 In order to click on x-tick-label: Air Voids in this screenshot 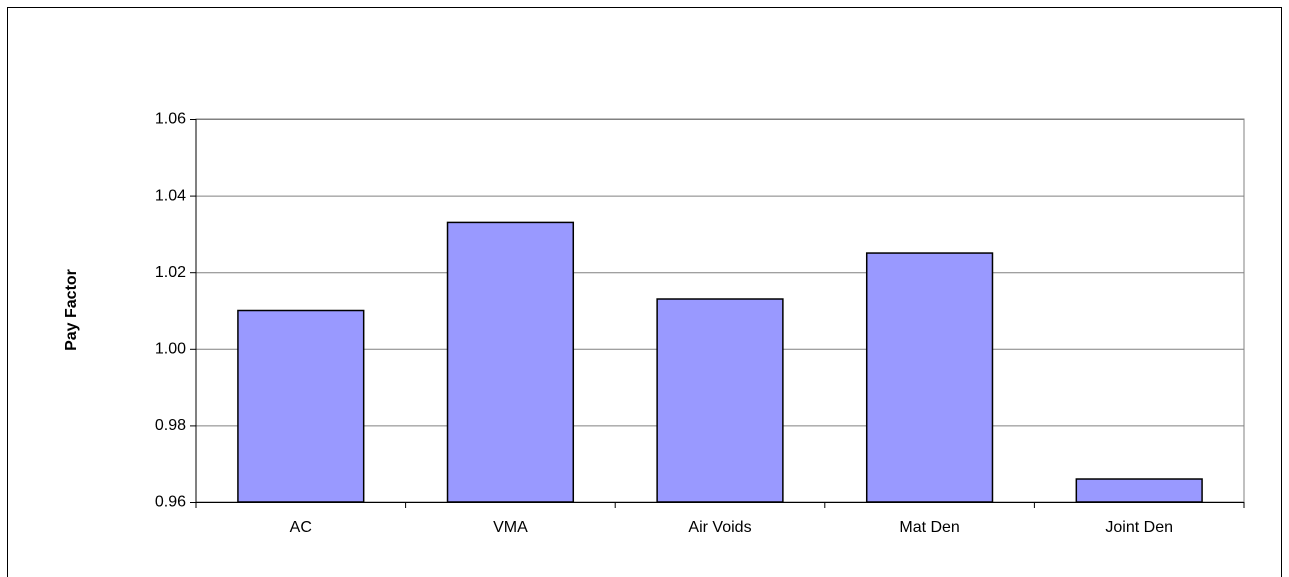, I will do `click(719, 527)`.